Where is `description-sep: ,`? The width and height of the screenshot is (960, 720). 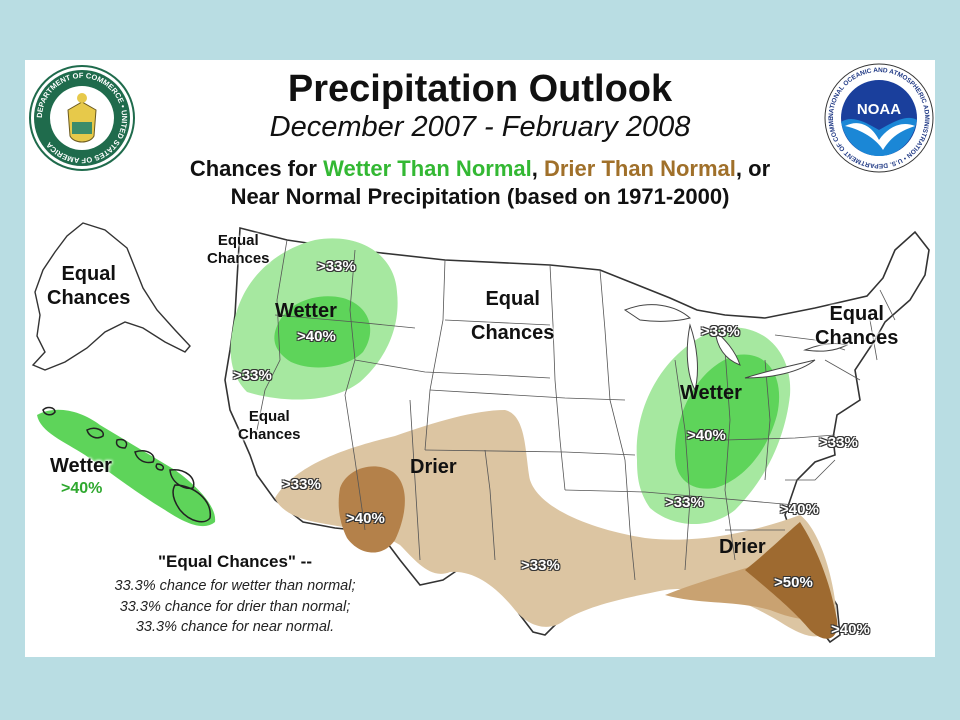
description-sep: , is located at coordinates (537, 168).